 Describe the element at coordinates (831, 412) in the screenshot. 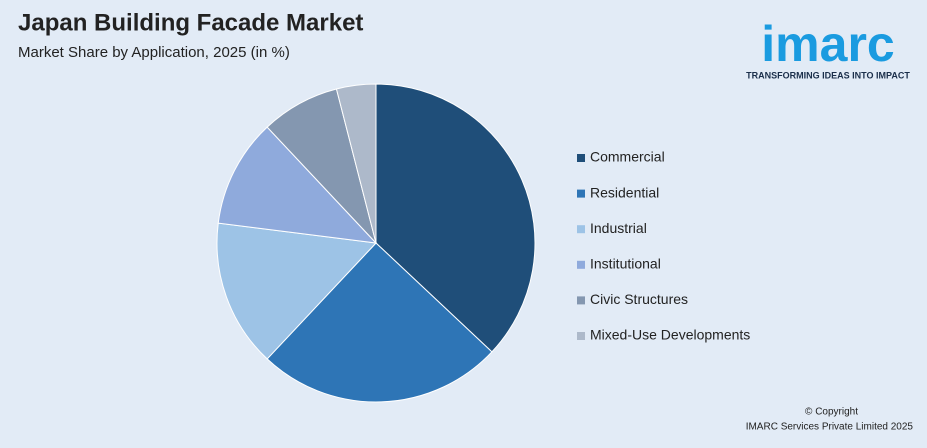

I see `copyright: © Copyright` at that location.